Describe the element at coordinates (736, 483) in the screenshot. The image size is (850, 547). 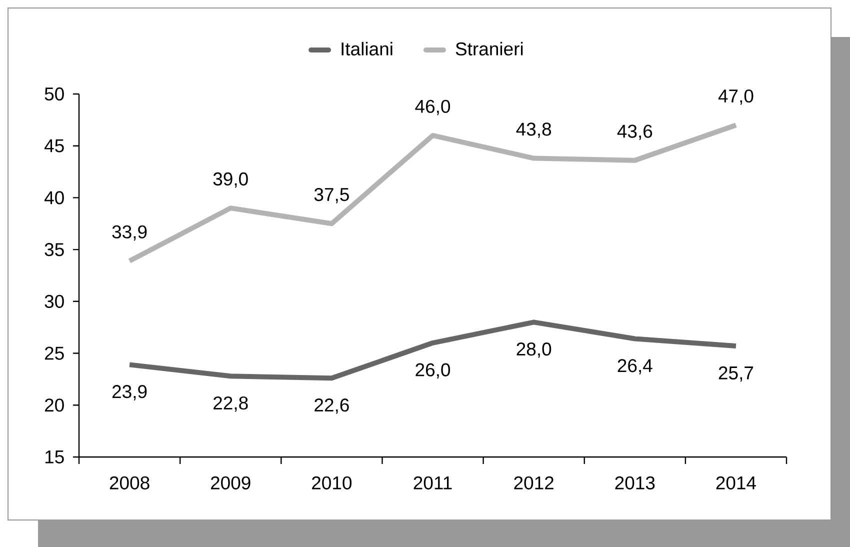
I see `x-tick-label: 2014` at that location.